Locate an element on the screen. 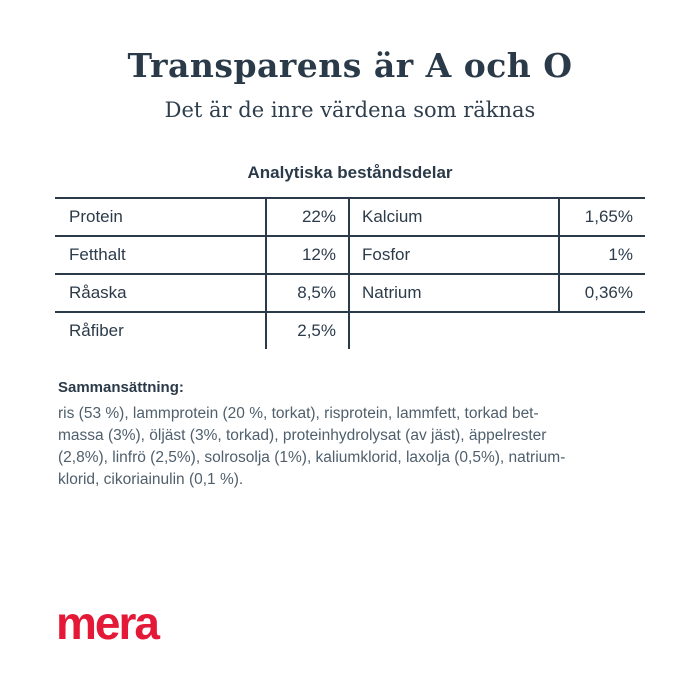 This screenshot has height=700, width=700. nutrient-value: 0,36% is located at coordinates (608, 292).